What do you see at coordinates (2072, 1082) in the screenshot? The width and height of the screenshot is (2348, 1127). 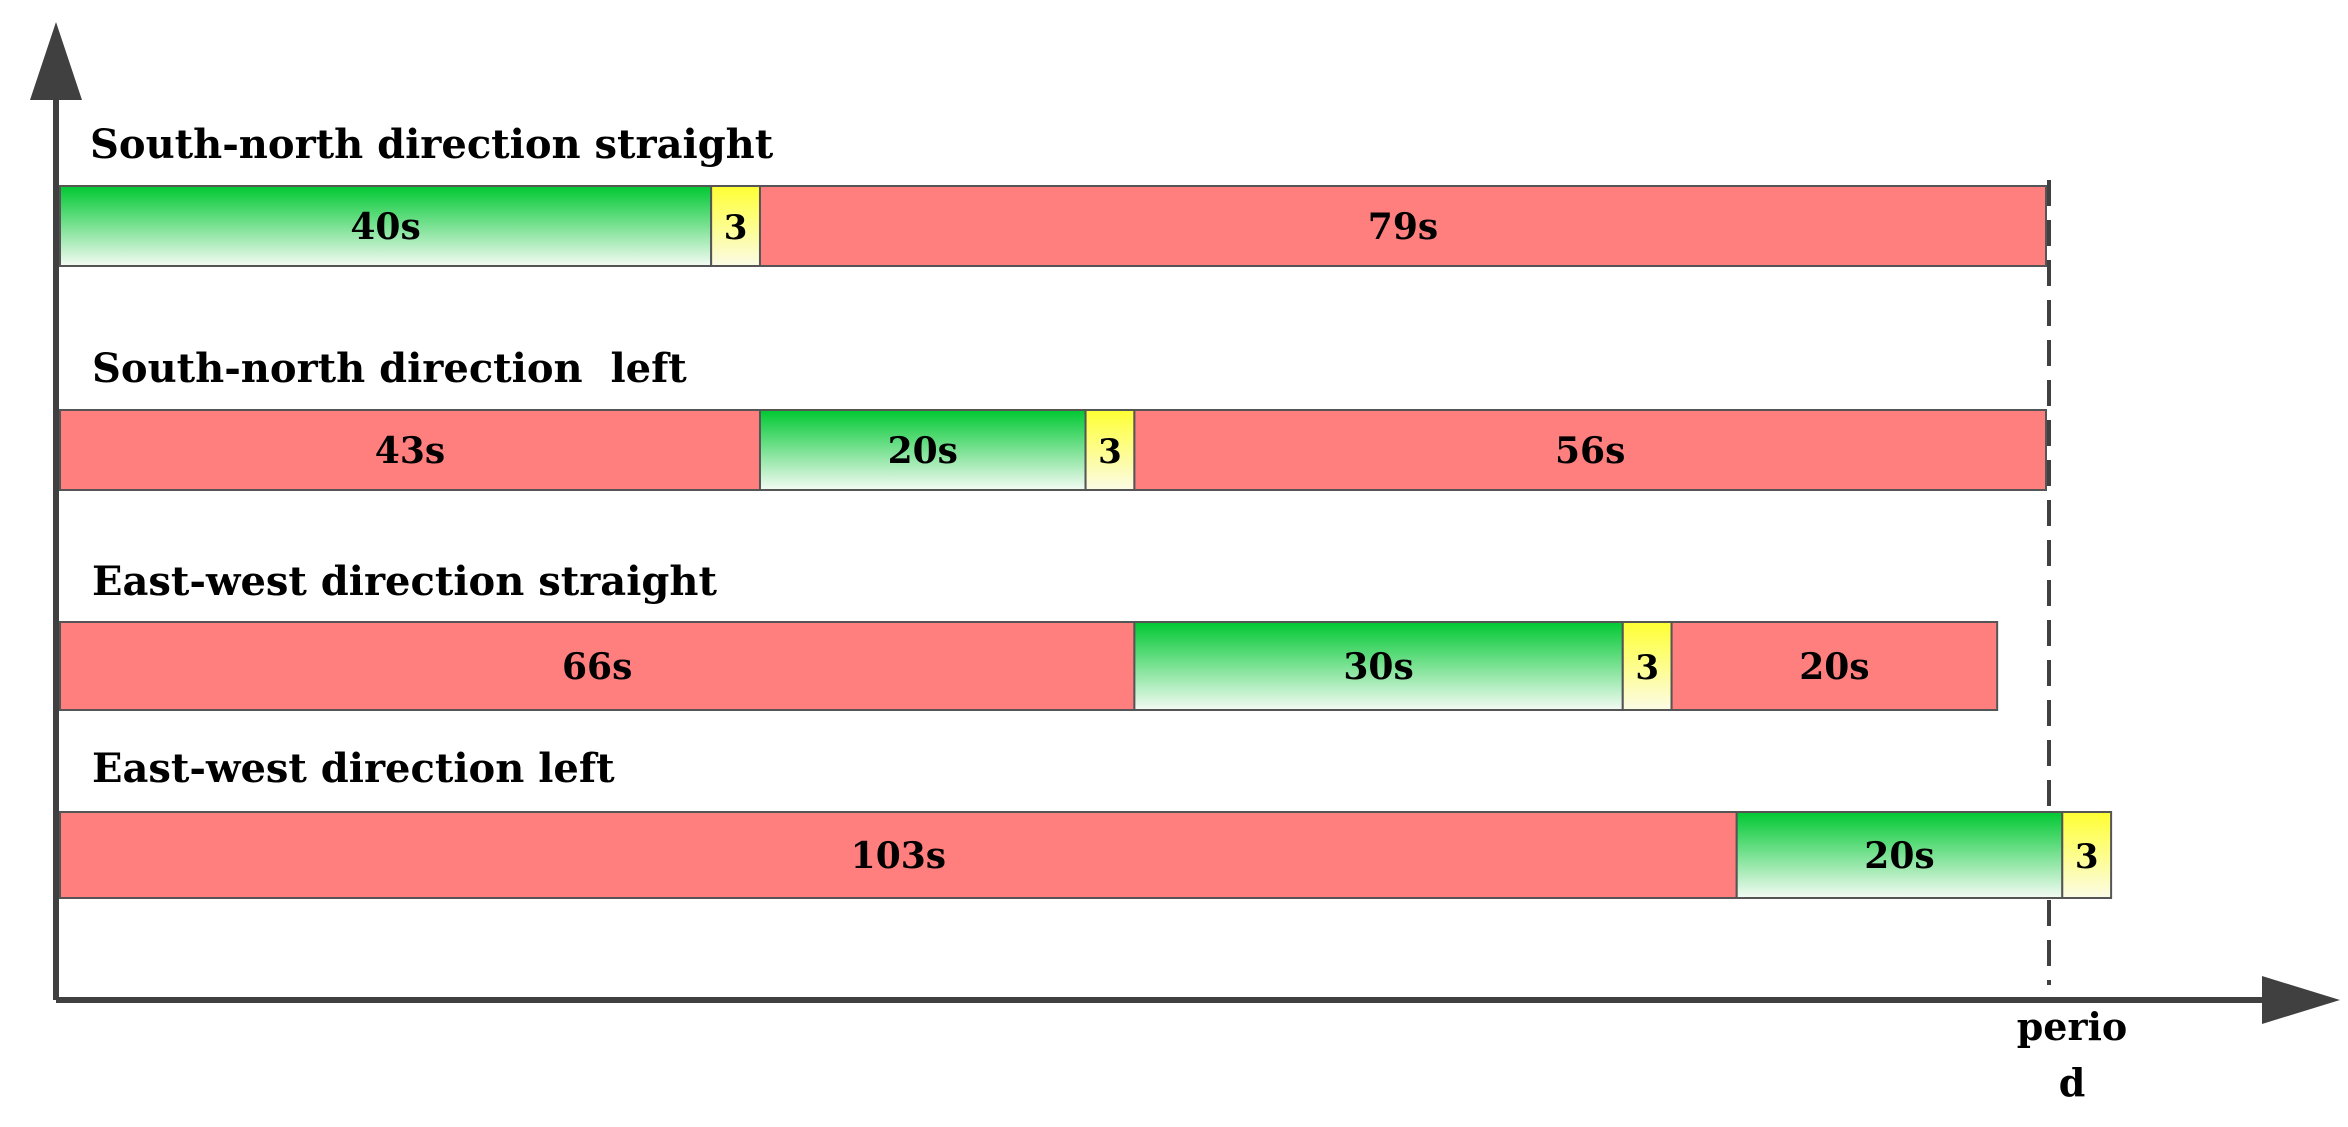 I see `x-axis-label-line2: d` at bounding box center [2072, 1082].